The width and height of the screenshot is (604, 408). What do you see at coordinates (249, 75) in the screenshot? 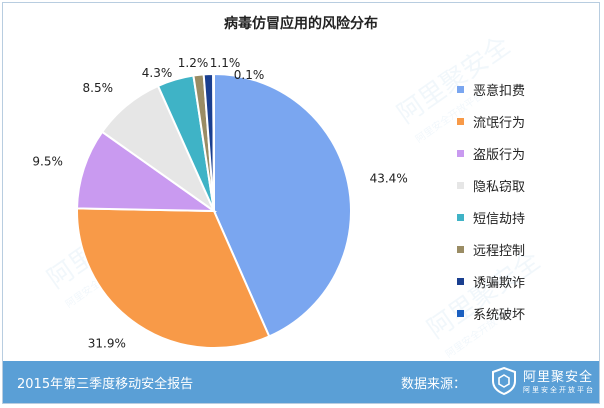
I see `data-label: 0.1%` at bounding box center [249, 75].